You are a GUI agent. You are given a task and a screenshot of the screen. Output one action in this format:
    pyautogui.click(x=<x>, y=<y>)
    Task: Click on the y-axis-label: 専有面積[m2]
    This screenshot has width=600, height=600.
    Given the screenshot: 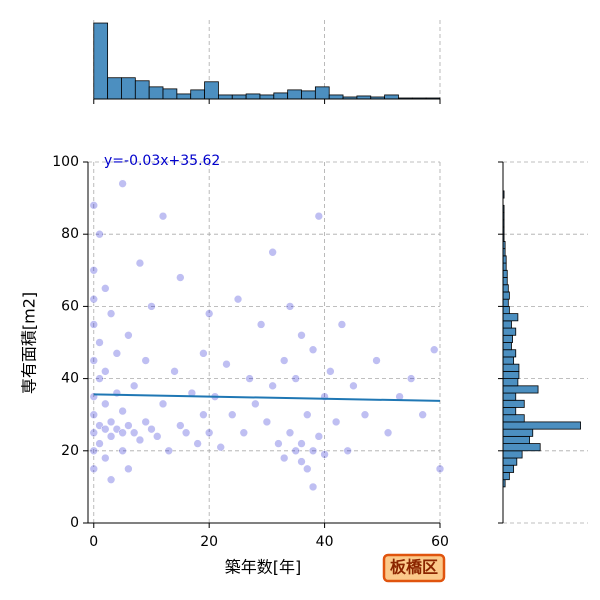 What is the action you would take?
    pyautogui.click(x=29, y=343)
    